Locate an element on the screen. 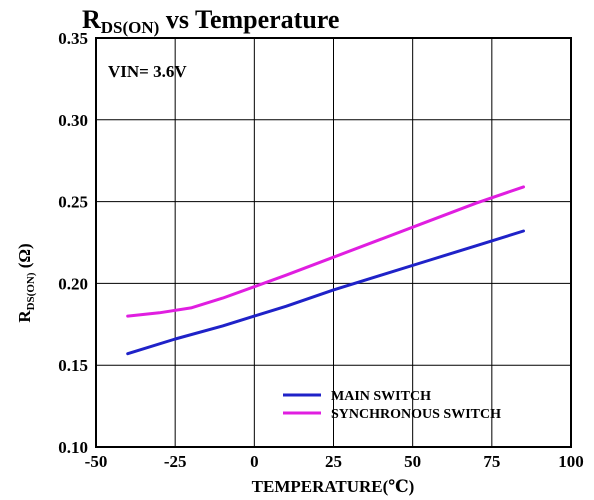  chart-title-rest: vs Temperature is located at coordinates (249, 19).